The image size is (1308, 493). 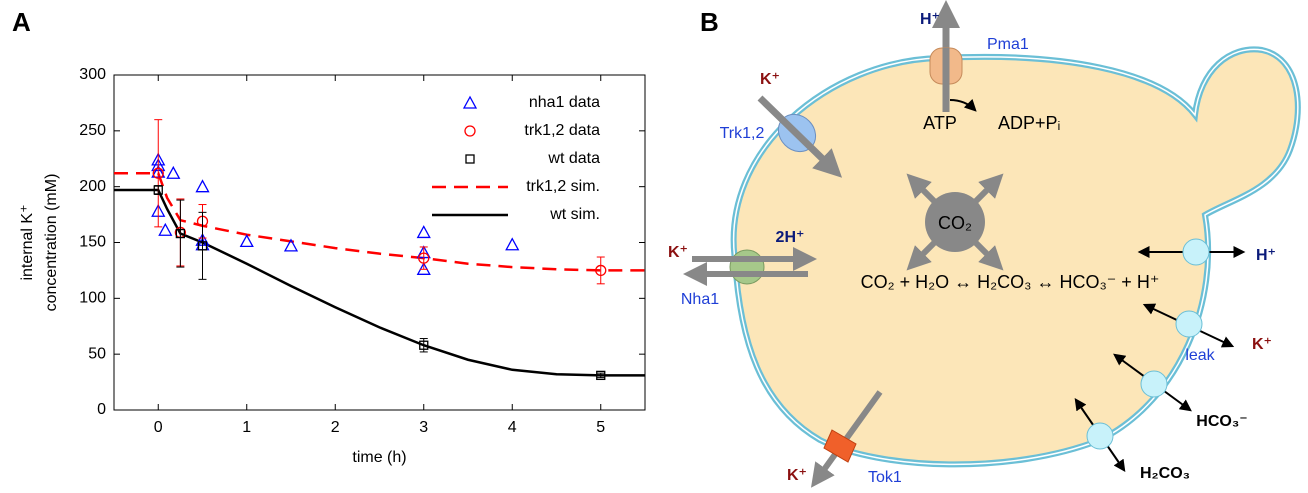 I want to click on legend-label: trk1,2 sim., so click(x=563, y=186).